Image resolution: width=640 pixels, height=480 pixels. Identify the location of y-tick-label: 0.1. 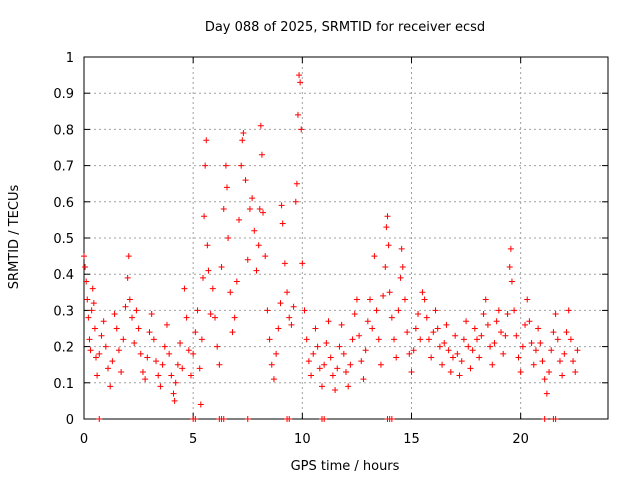
(63, 384).